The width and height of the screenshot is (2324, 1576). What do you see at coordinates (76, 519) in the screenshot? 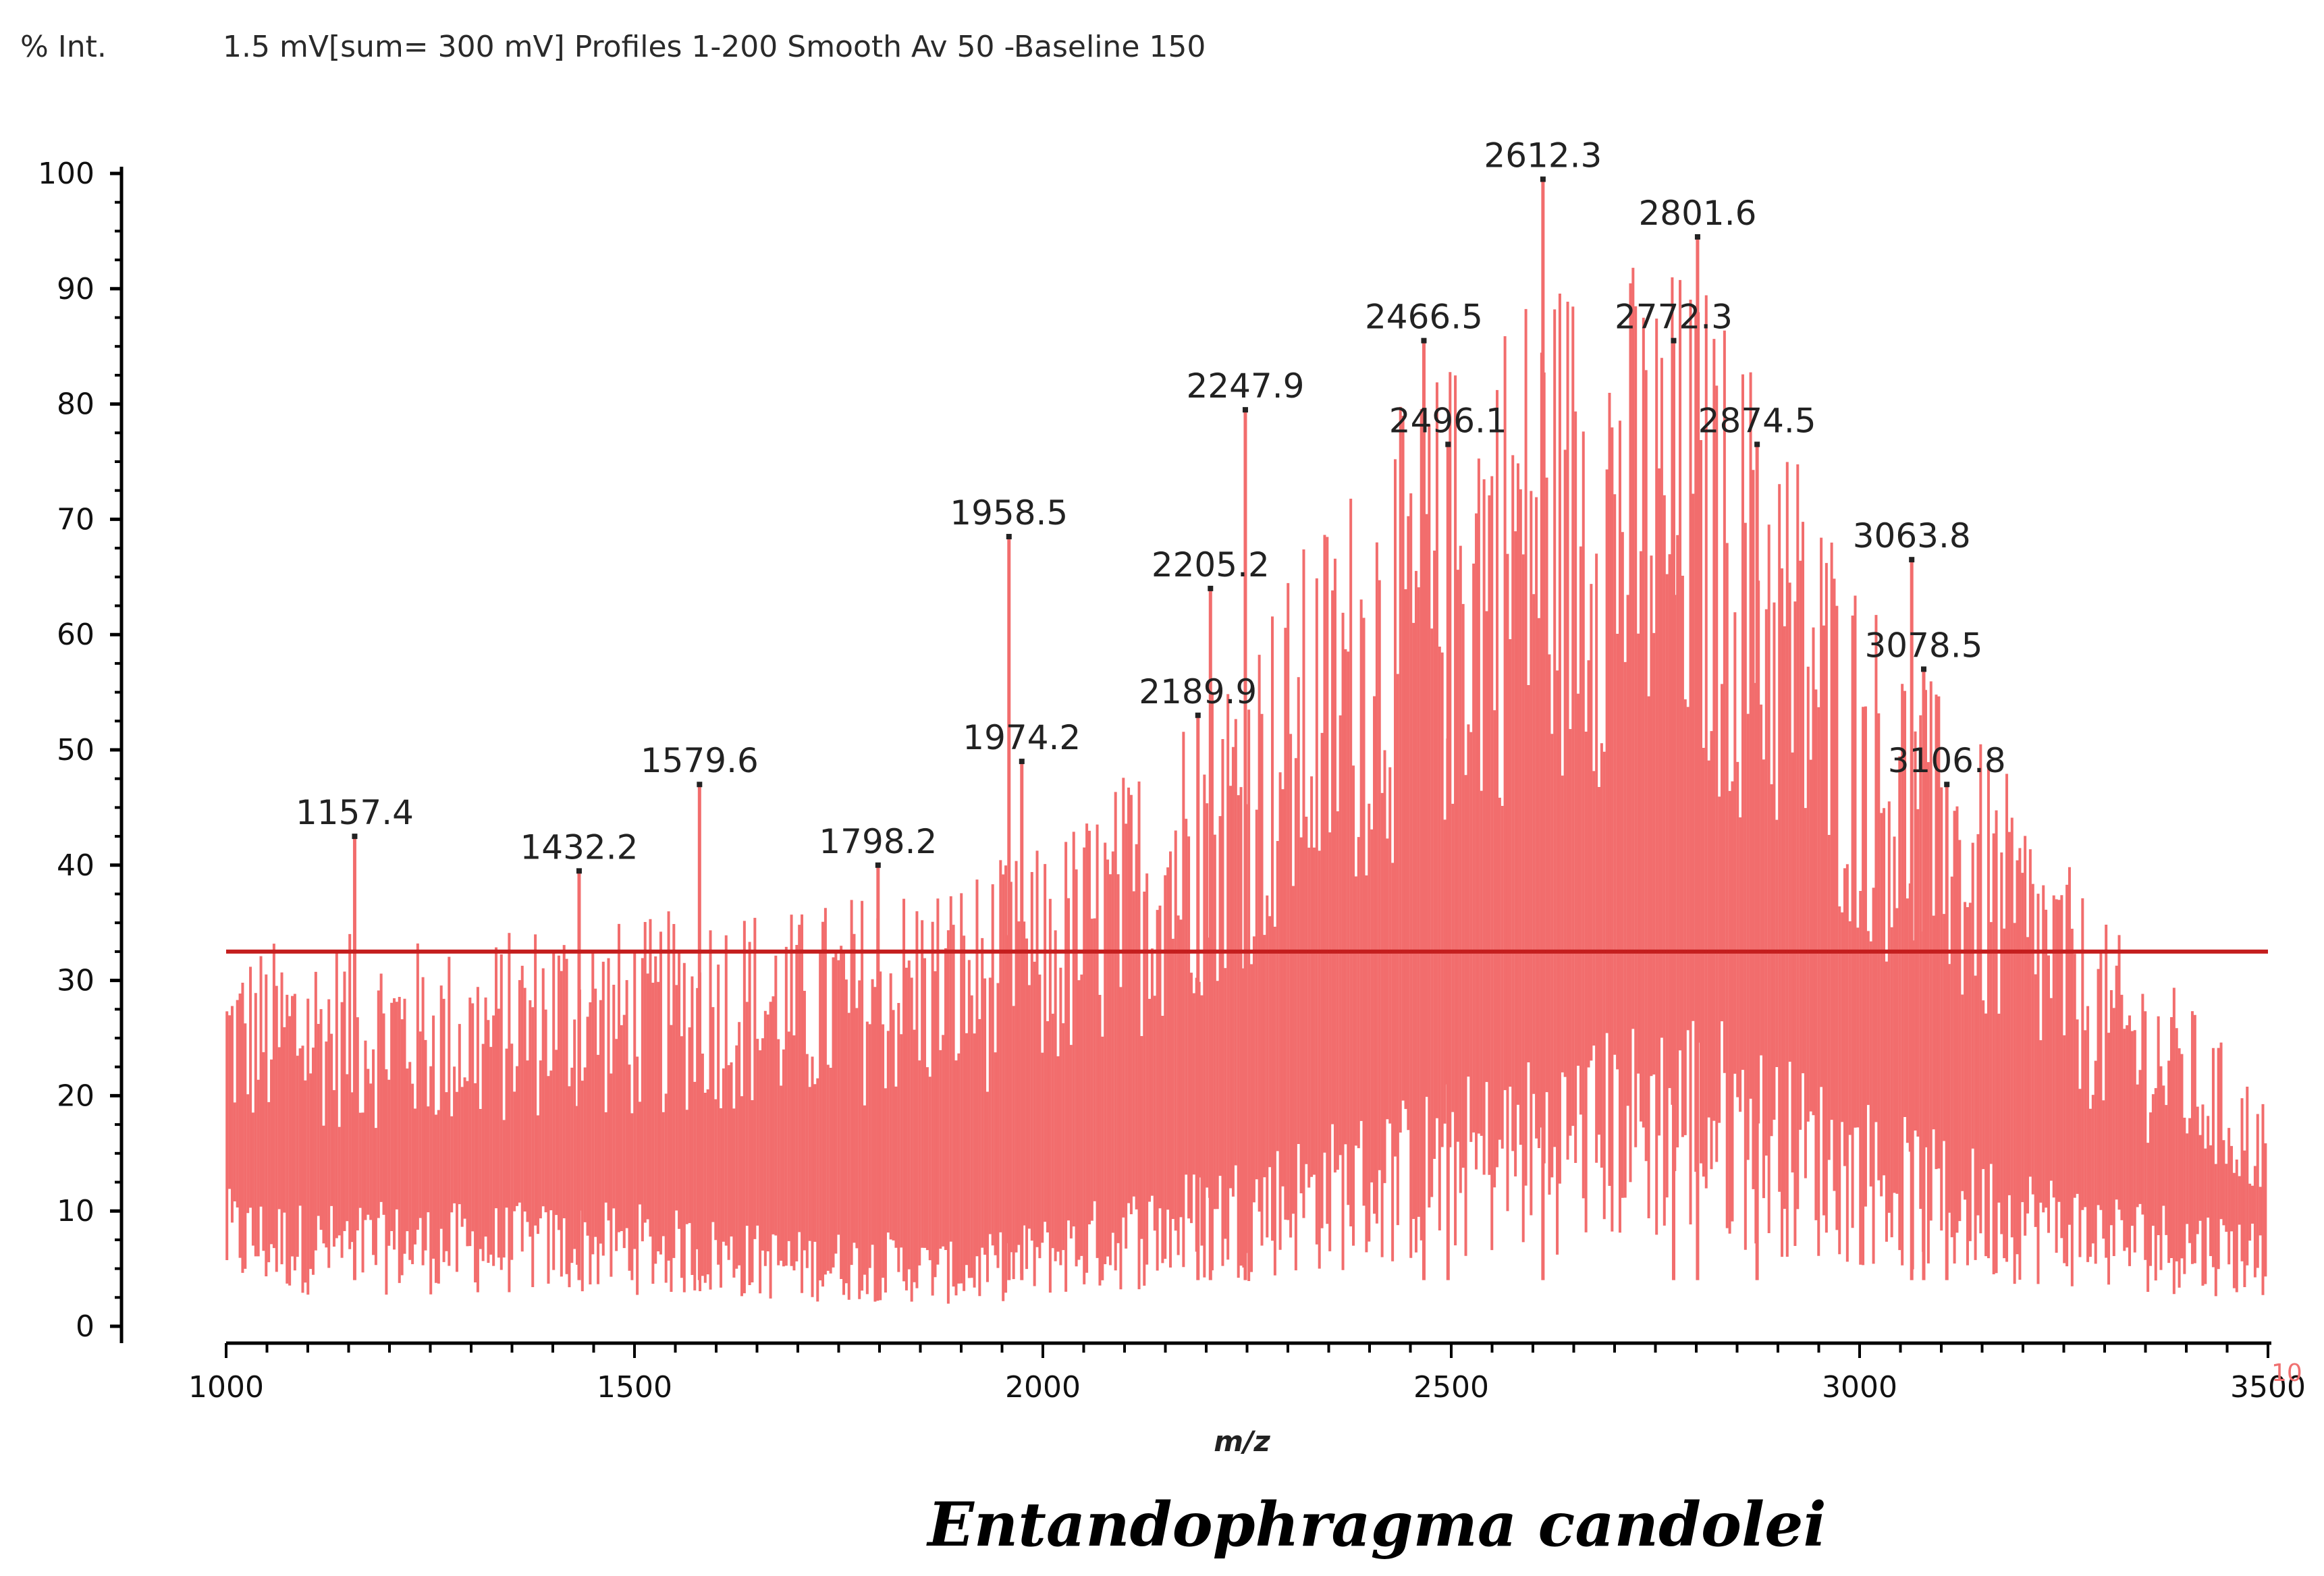
I see `y-tick-label: 70` at bounding box center [76, 519].